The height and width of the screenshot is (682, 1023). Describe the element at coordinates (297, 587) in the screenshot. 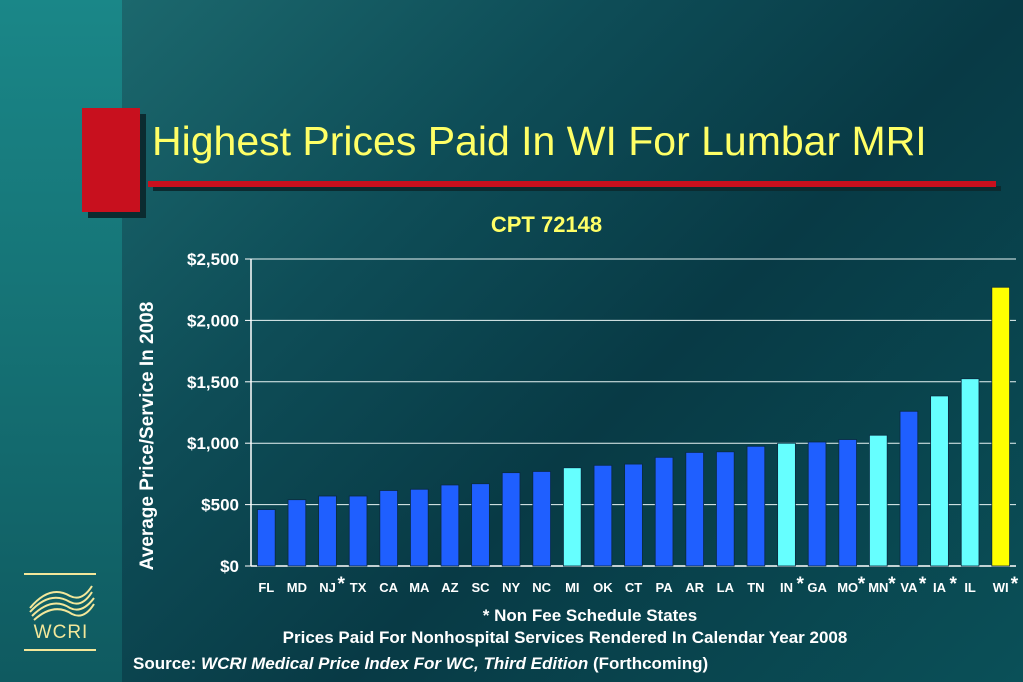

I see `x-tick-label: MD` at that location.